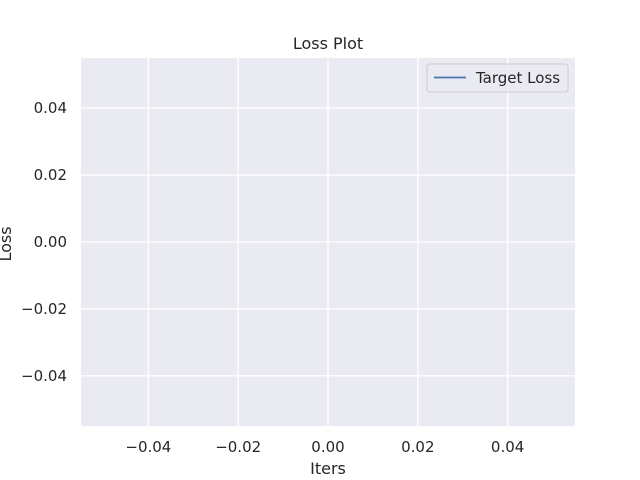 Image resolution: width=640 pixels, height=480 pixels. I want to click on x-tick-label: 0.04, so click(507, 447).